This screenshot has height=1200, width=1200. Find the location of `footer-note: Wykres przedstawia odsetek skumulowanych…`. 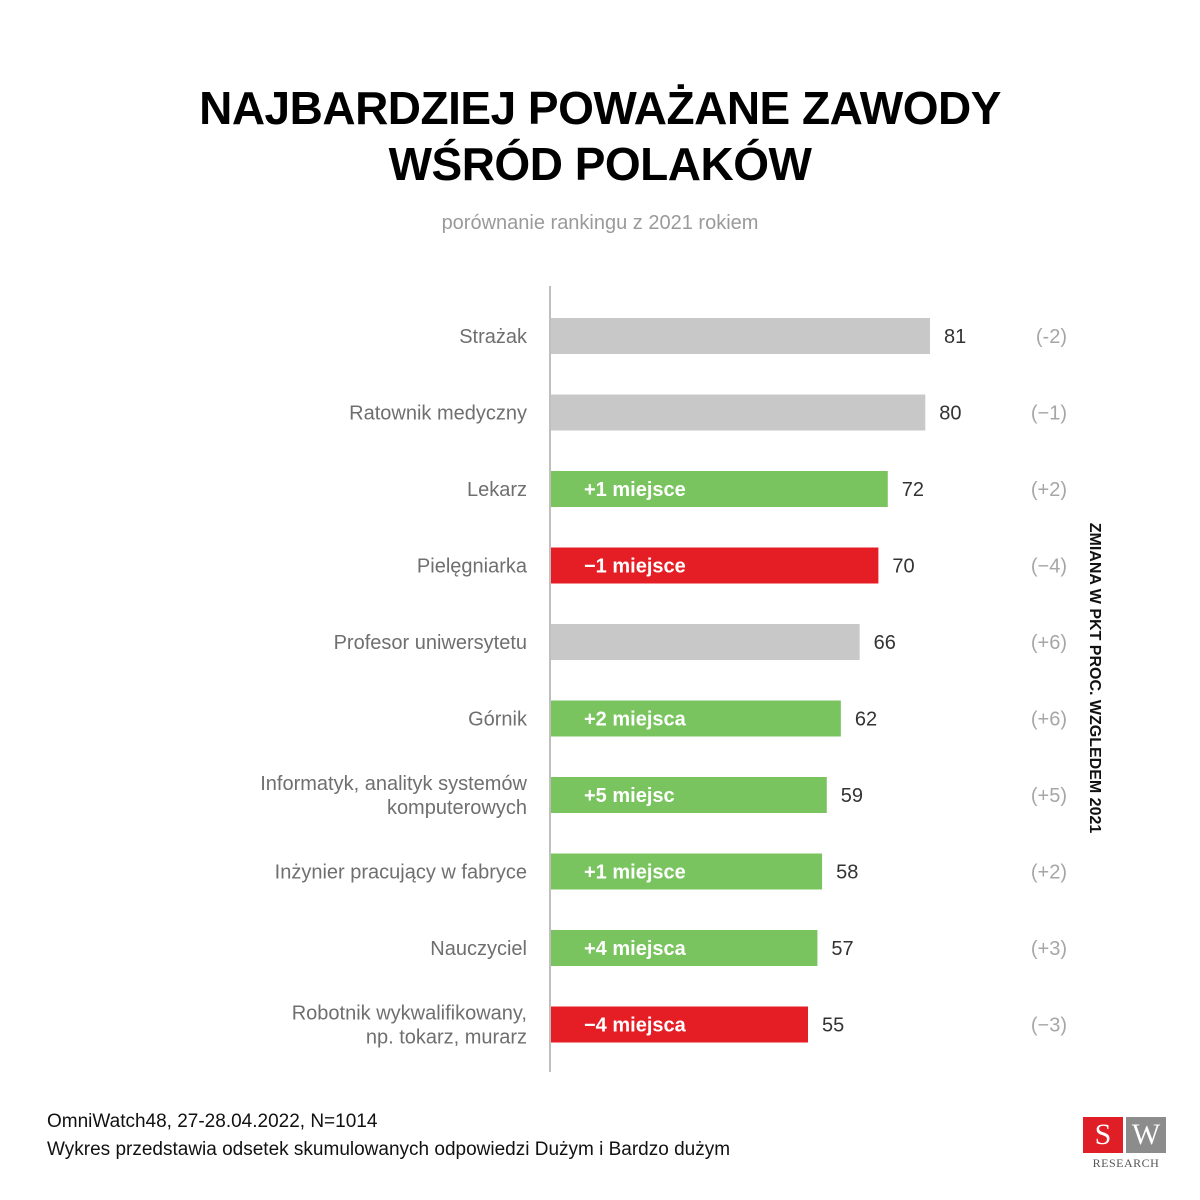

footer-note: Wykres przedstawia odsetek skumulowanych… is located at coordinates (389, 1149).